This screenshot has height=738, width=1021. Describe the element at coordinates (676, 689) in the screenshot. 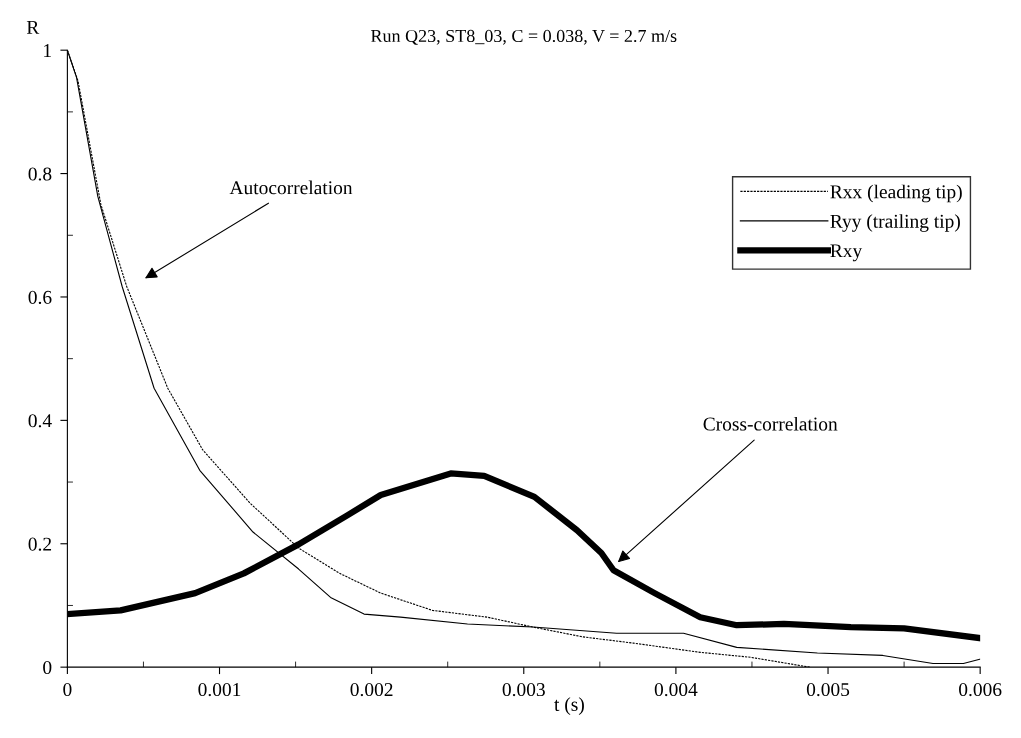

I see `x-tick-label: 0.004` at that location.